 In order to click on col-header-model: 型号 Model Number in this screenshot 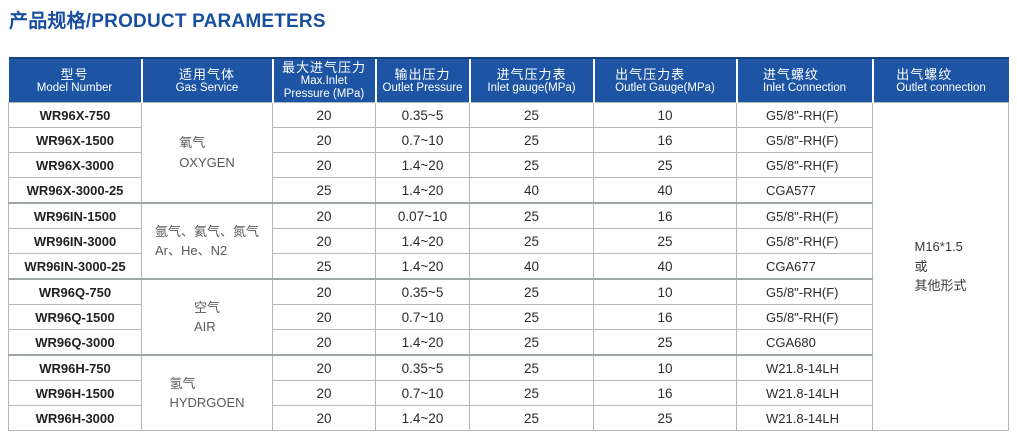, I will do `click(75, 80)`.